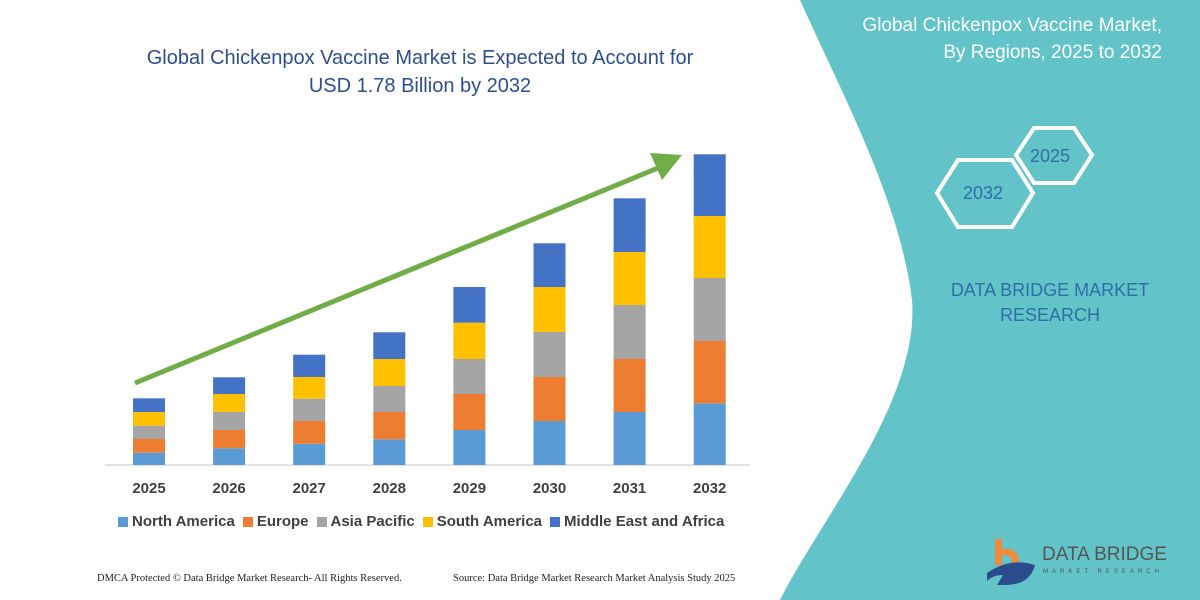  Describe the element at coordinates (1103, 572) in the screenshot. I see `logo-tagline: MARKET RESEARCH` at that location.